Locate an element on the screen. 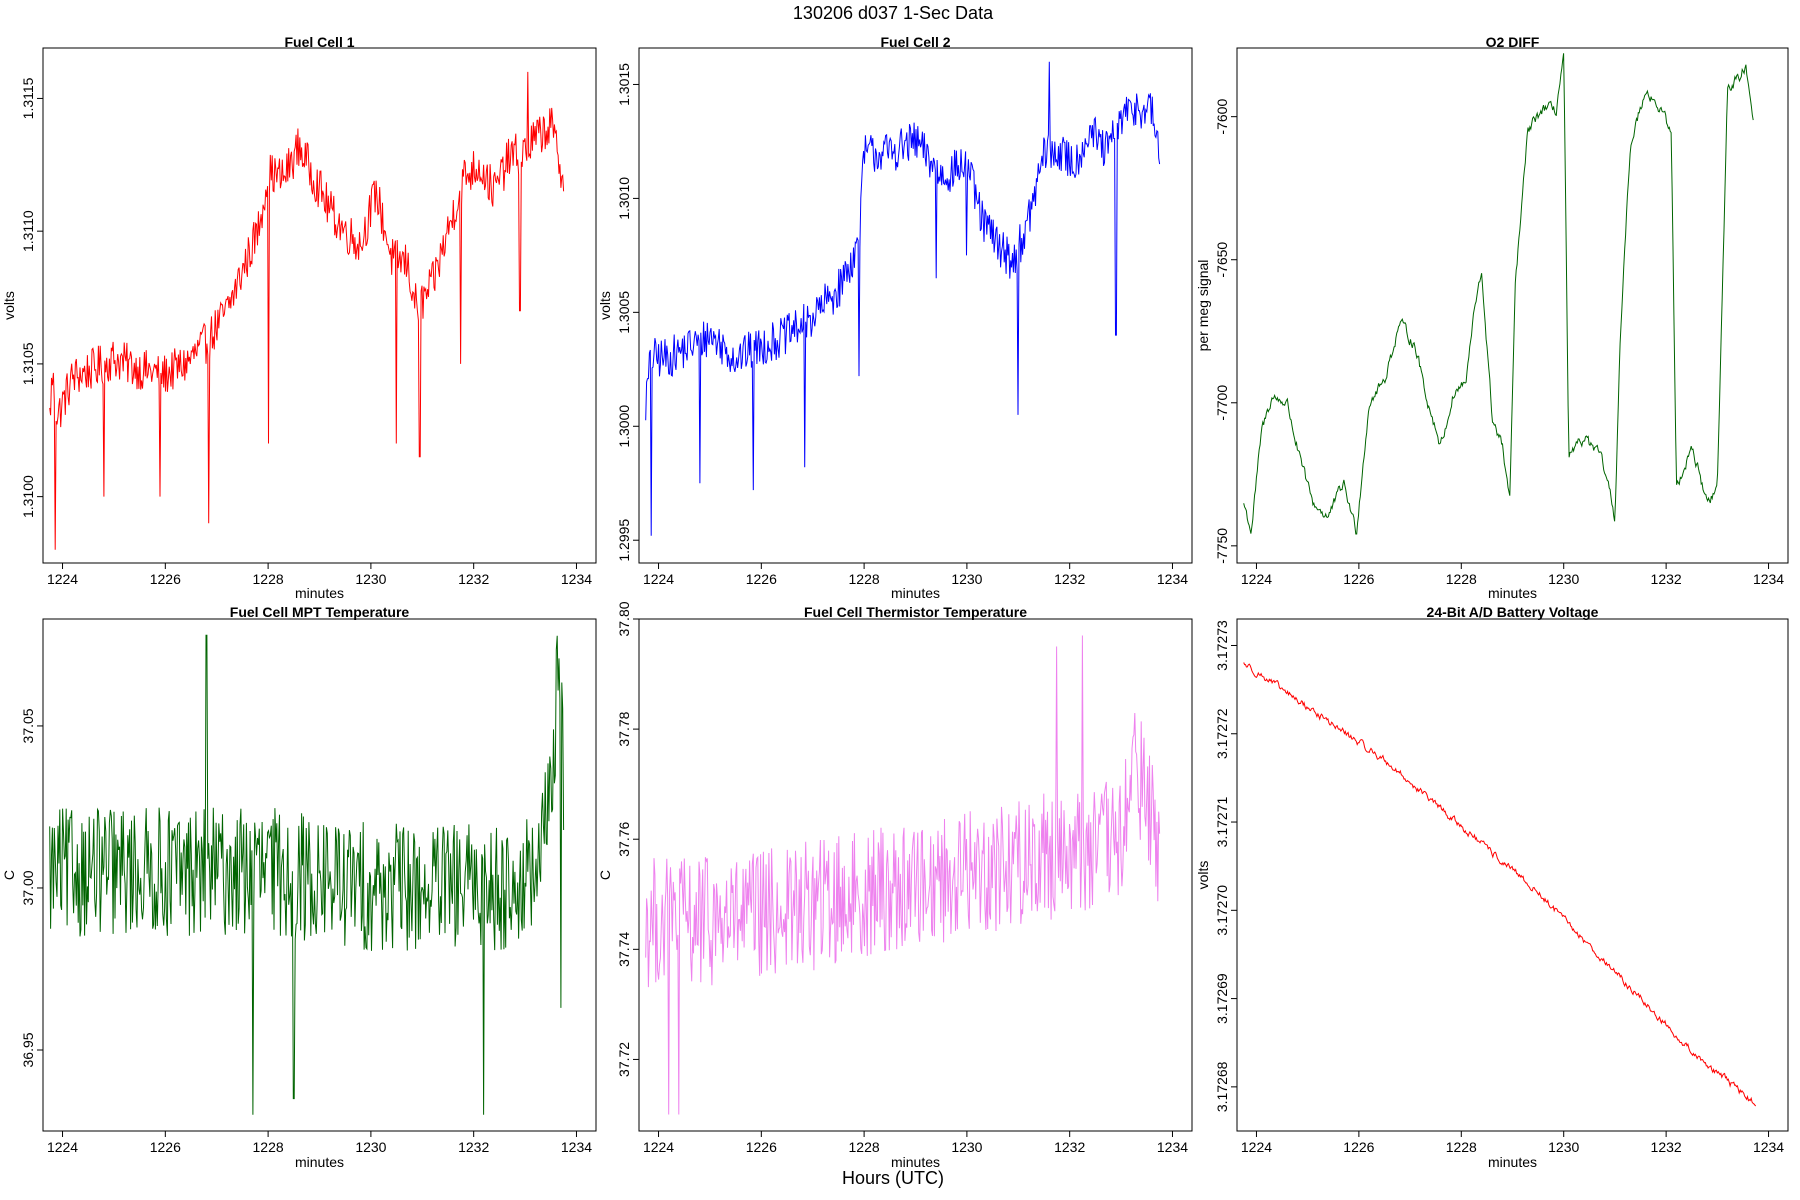  y-tick-label: 36.95 is located at coordinates (28, 1049).